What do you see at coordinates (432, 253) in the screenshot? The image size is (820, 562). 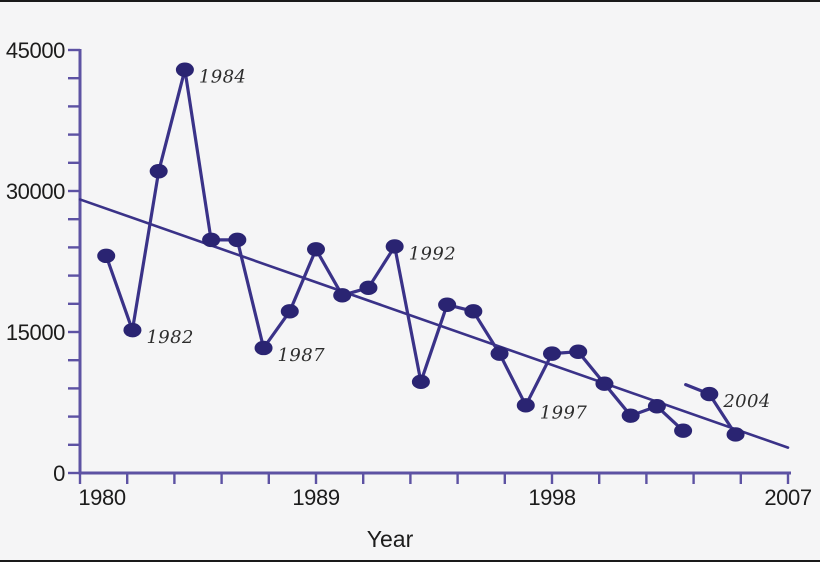 I see `point-label-1992: 1992` at bounding box center [432, 253].